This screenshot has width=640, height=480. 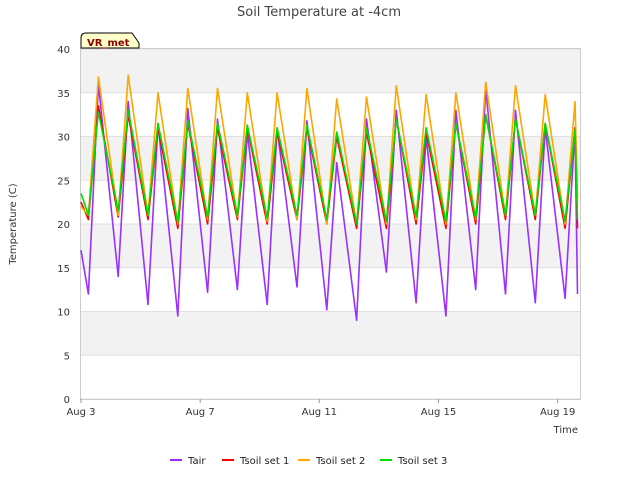 I want to click on y-tick-label: 30, so click(x=63, y=138).